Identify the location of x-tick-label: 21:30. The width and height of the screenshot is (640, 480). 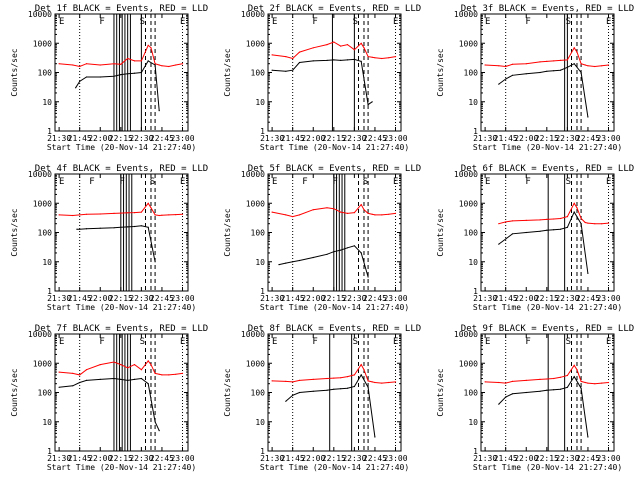
(59, 458).